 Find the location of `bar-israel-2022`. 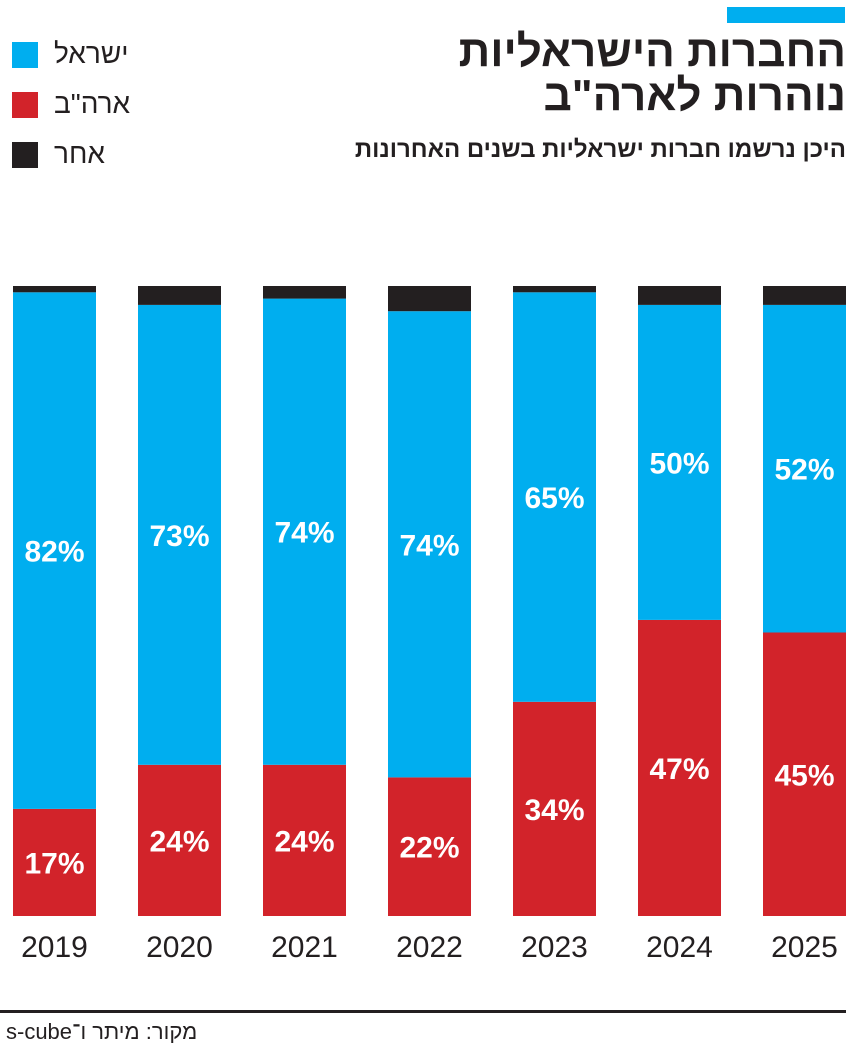

bar-israel-2022 is located at coordinates (429, 544).